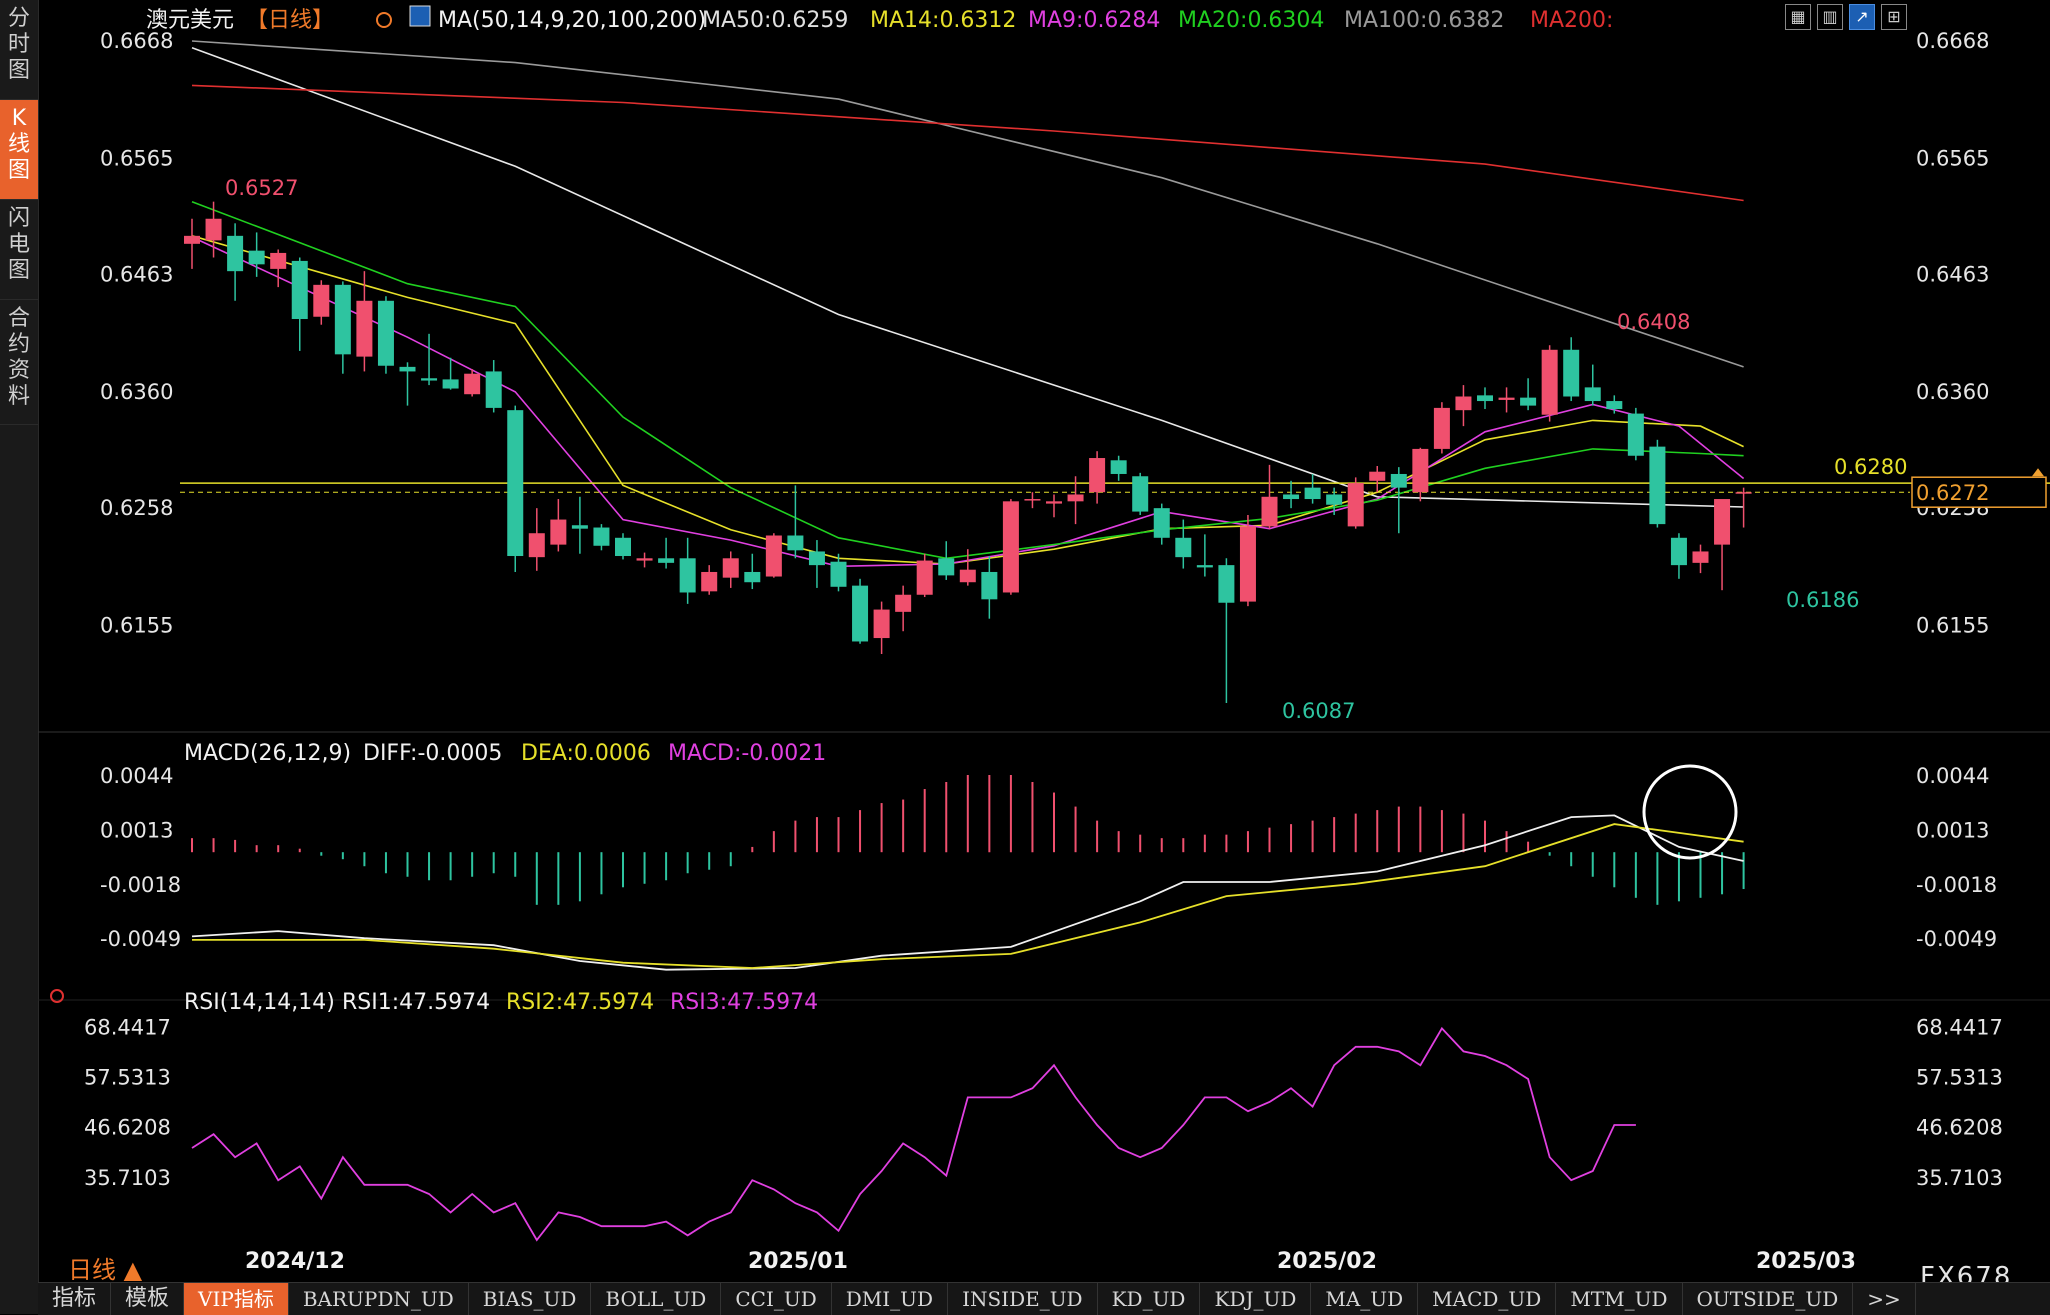  Describe the element at coordinates (1619, 1299) in the screenshot. I see `indicator-tab-13: MTM_UD` at that location.